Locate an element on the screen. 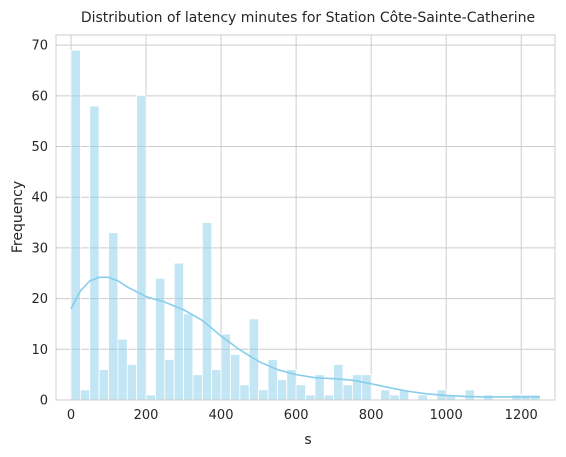 Image resolution: width=566 pixels, height=457 pixels. y-tick-label: 30 is located at coordinates (39, 248).